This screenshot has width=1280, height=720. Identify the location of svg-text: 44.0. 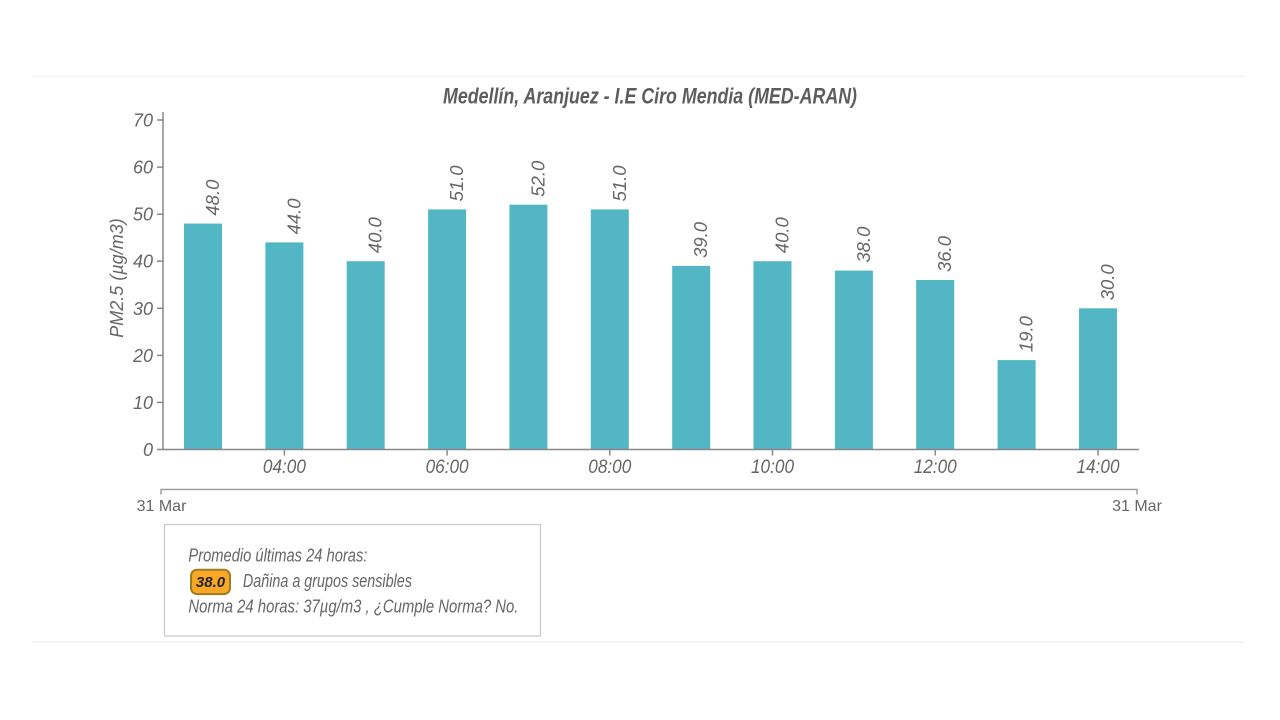
(294, 216).